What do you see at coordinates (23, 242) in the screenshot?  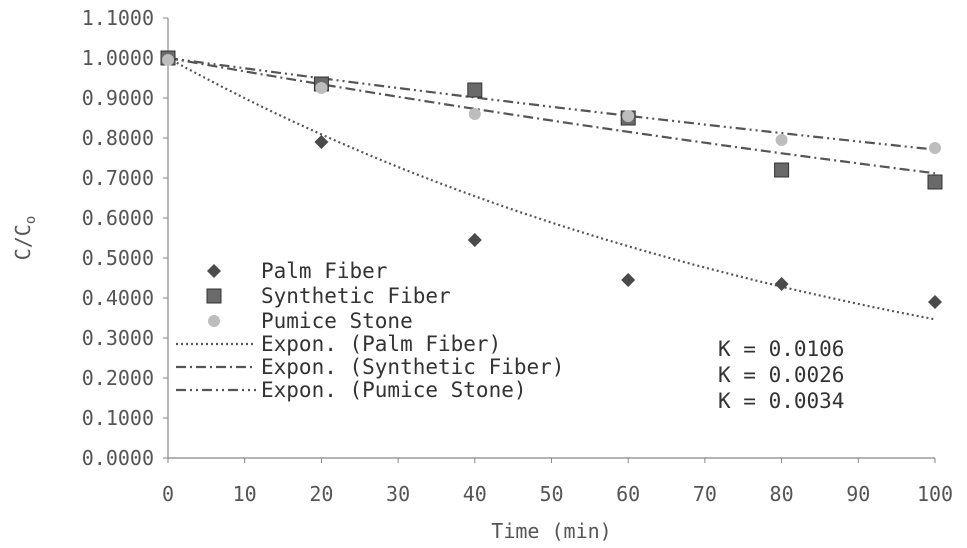 I see `y-axis-title-main: C/C` at bounding box center [23, 242].